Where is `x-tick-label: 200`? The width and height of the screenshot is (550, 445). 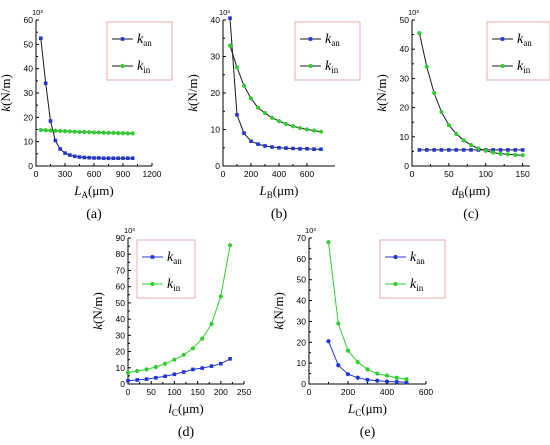
x-tick-label: 200 is located at coordinates (251, 174).